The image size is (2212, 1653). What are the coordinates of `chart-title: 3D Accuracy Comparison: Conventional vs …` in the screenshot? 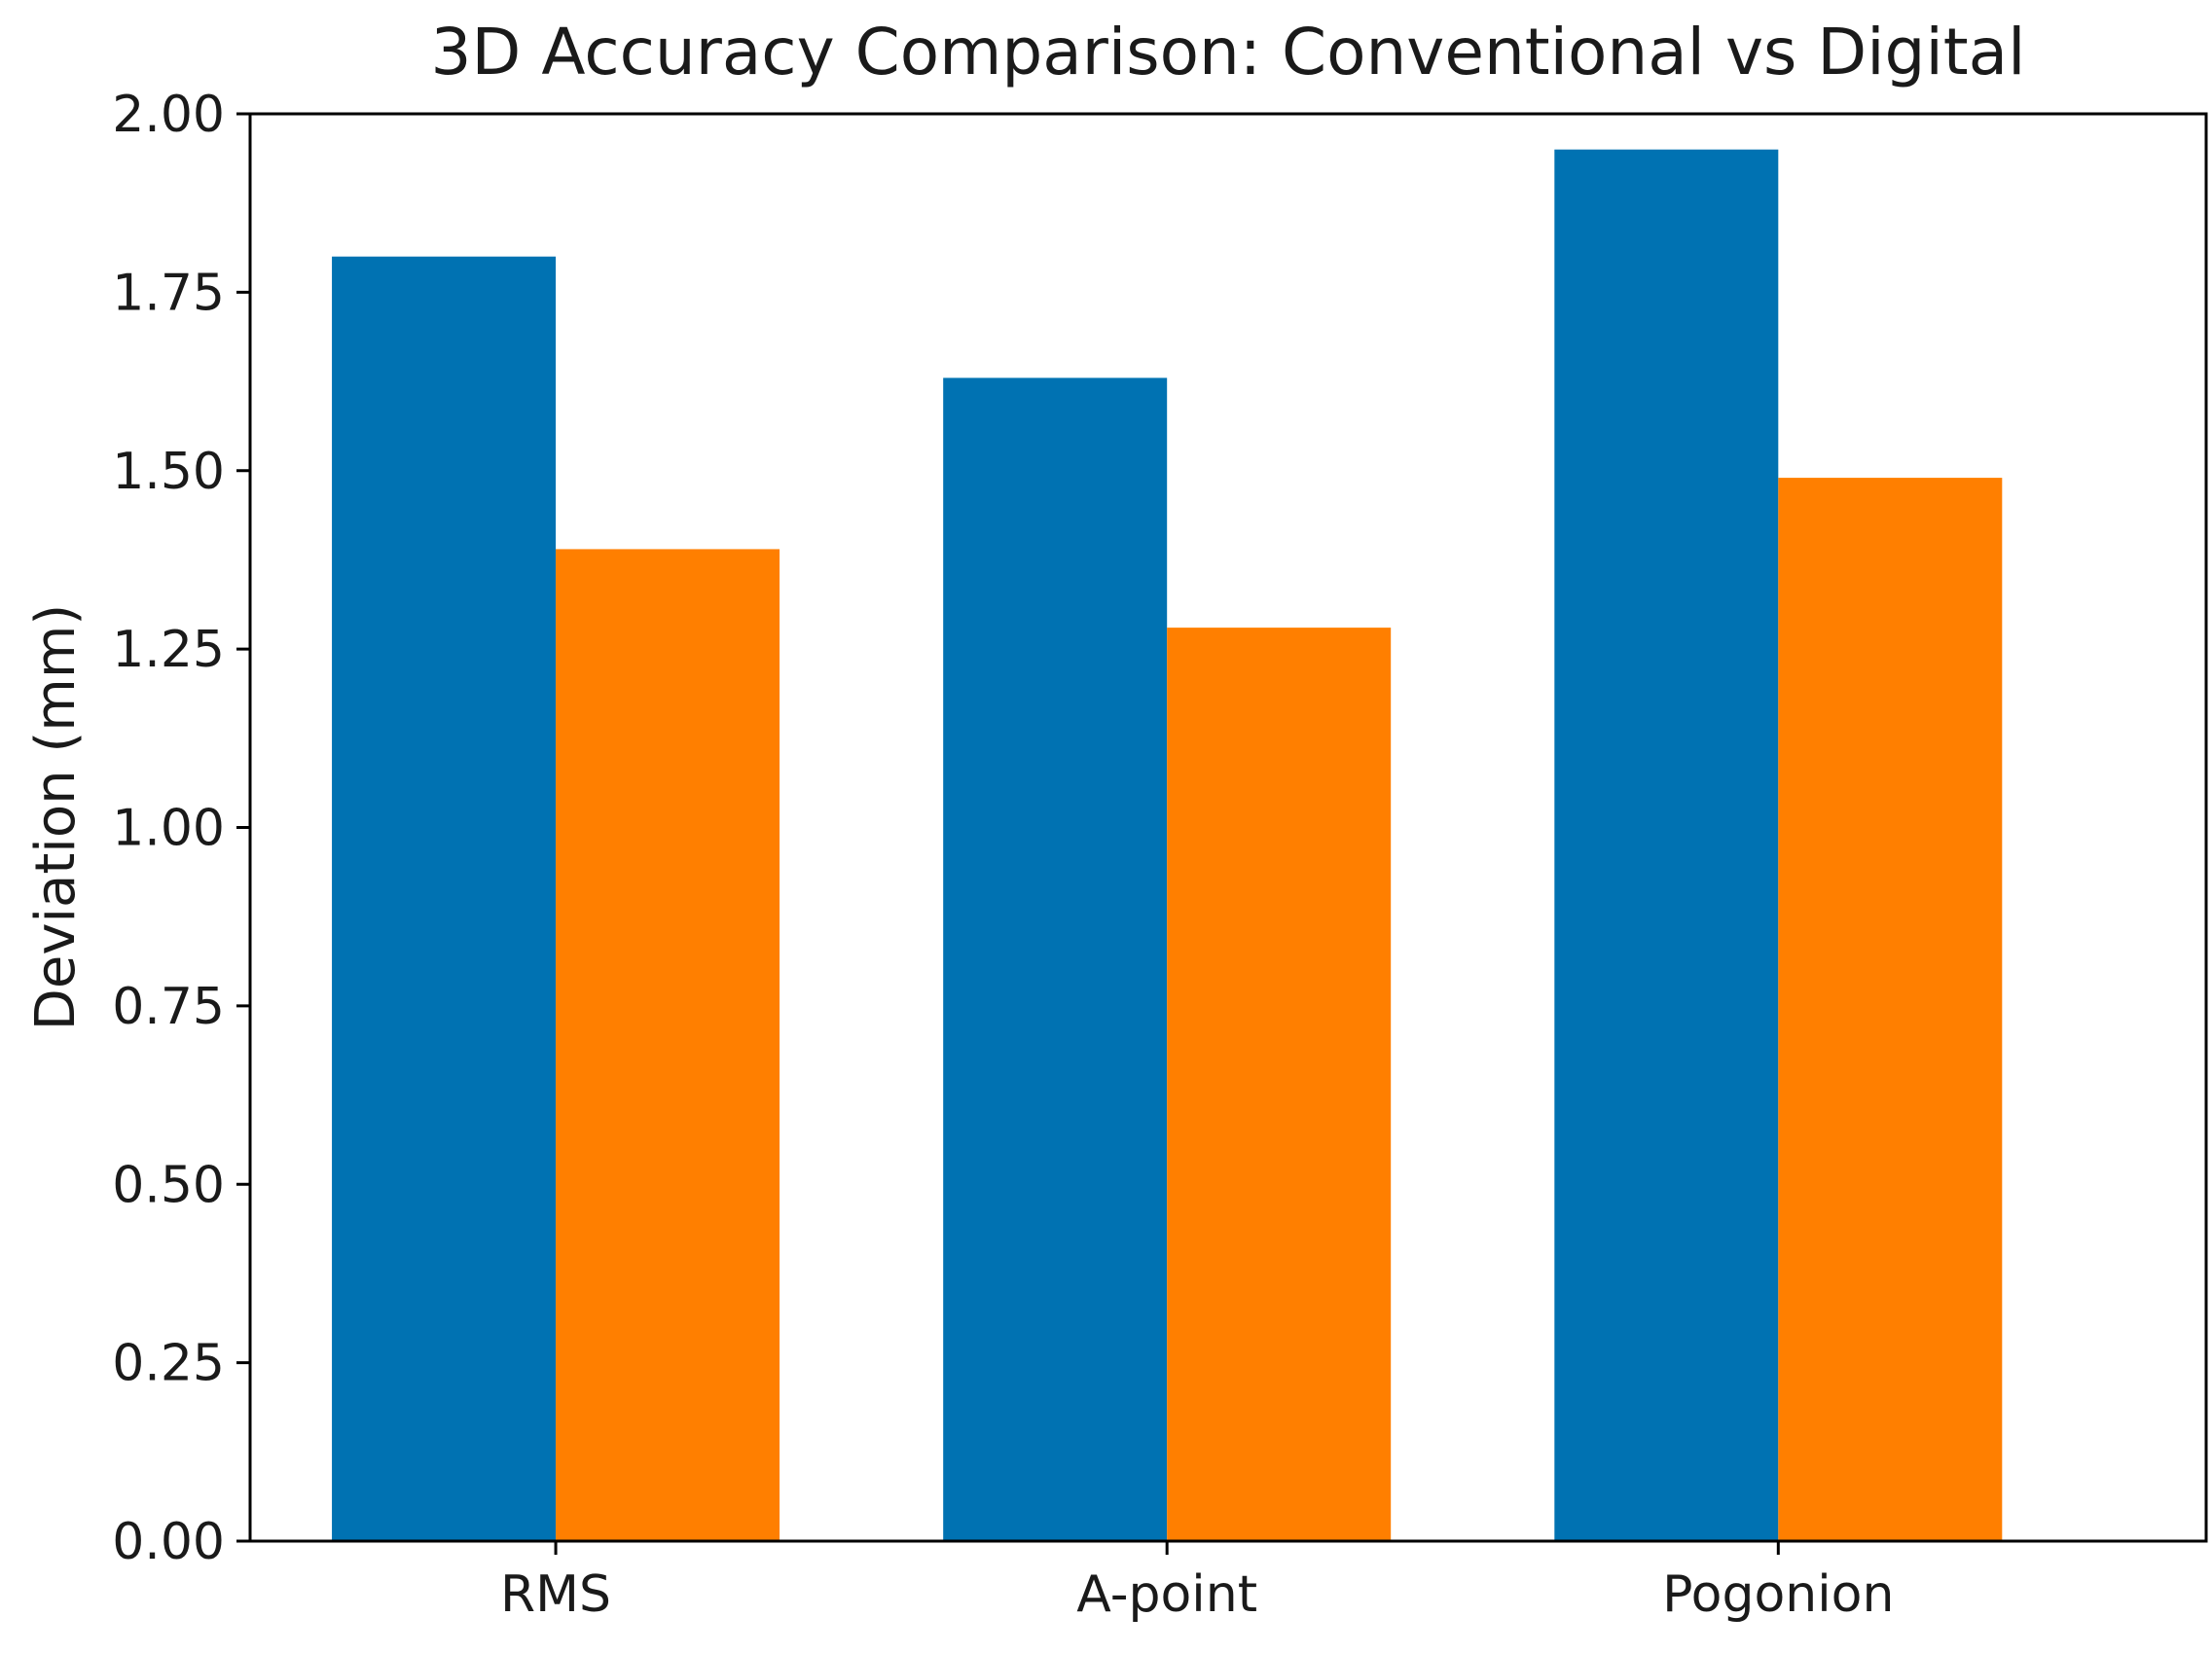 It's located at (1228, 52).